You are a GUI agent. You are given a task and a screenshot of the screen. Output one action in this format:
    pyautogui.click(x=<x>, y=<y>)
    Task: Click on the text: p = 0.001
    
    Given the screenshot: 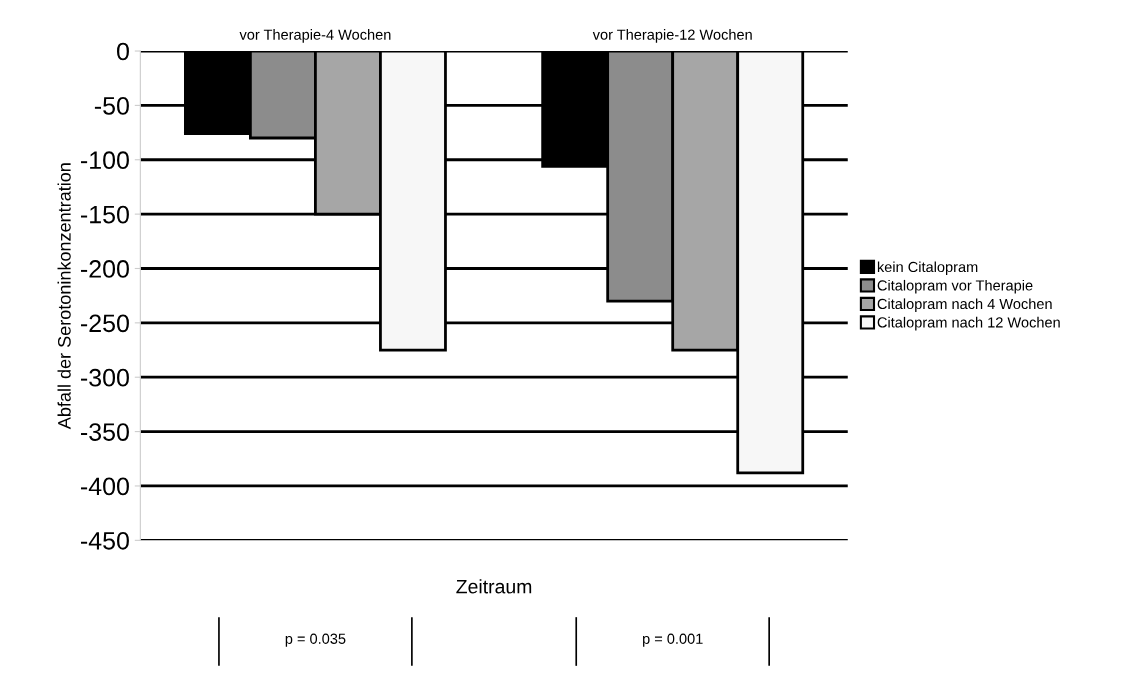 What is the action you would take?
    pyautogui.click(x=673, y=640)
    